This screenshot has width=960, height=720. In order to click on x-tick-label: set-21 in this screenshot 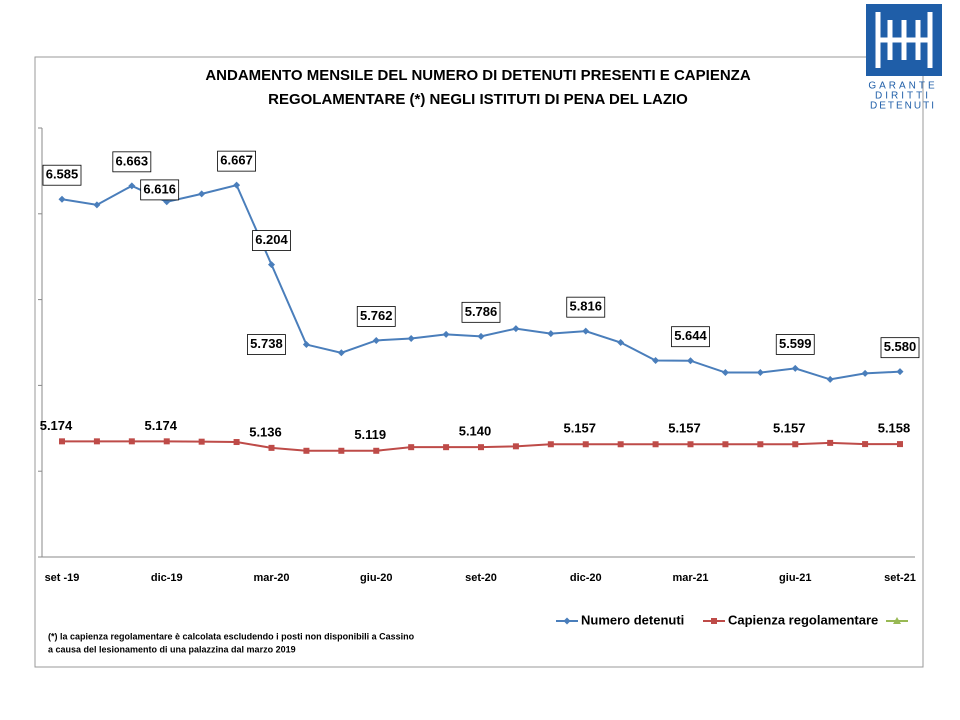, I will do `click(900, 578)`.